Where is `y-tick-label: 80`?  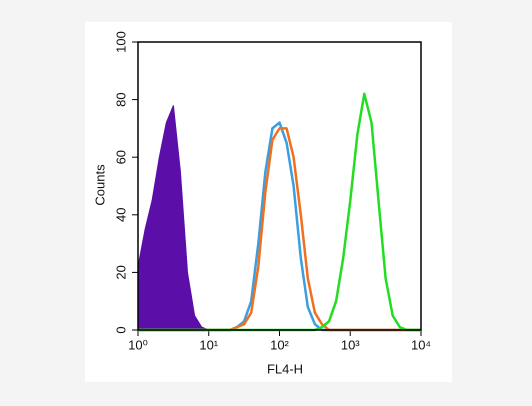
y-tick-label: 80 is located at coordinates (120, 99).